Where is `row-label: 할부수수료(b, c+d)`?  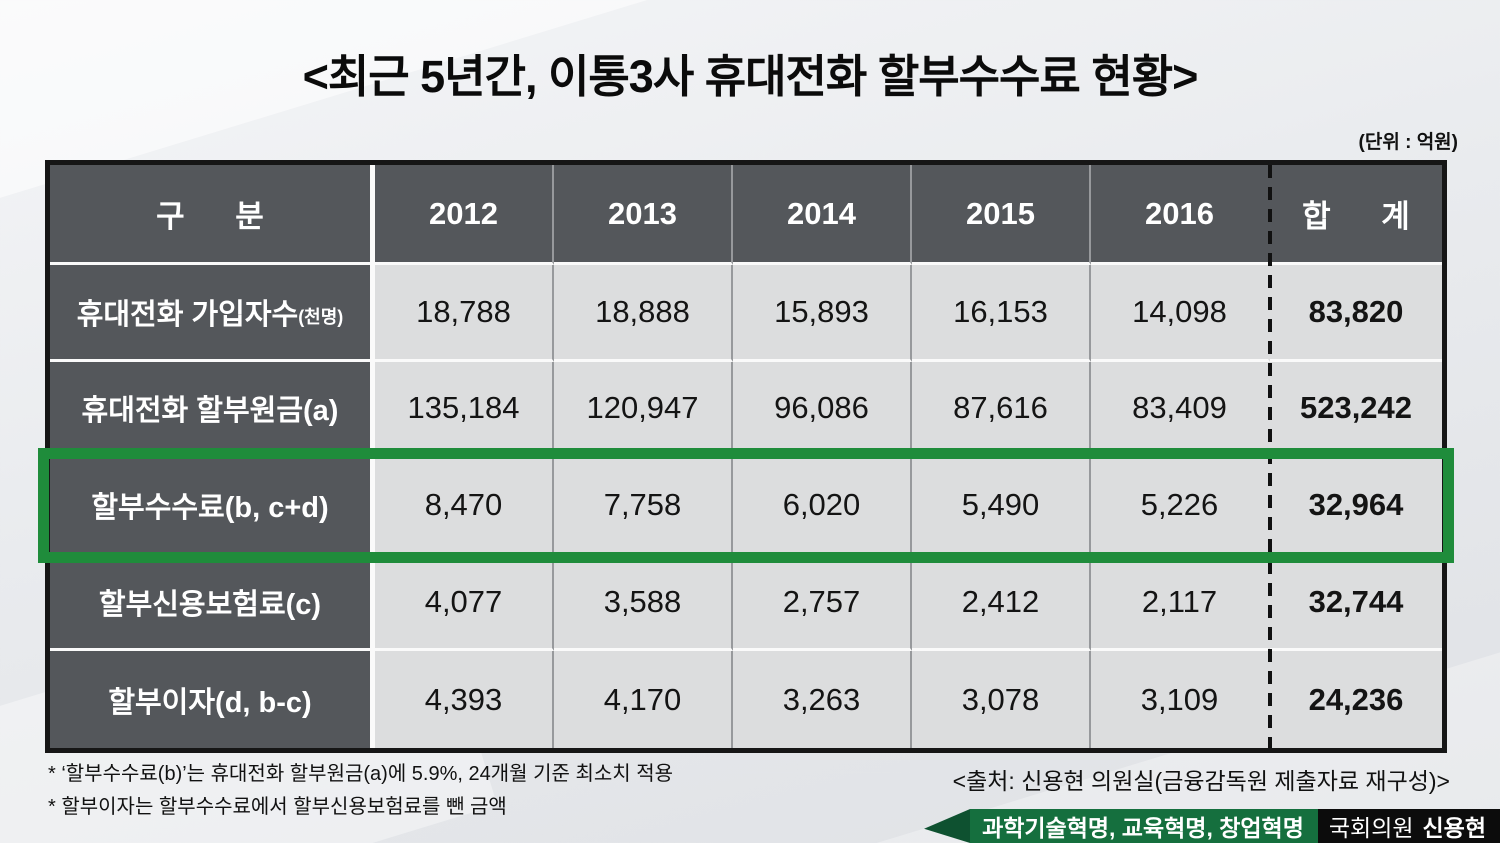
row-label: 할부수수료(b, c+d) is located at coordinates (212, 506).